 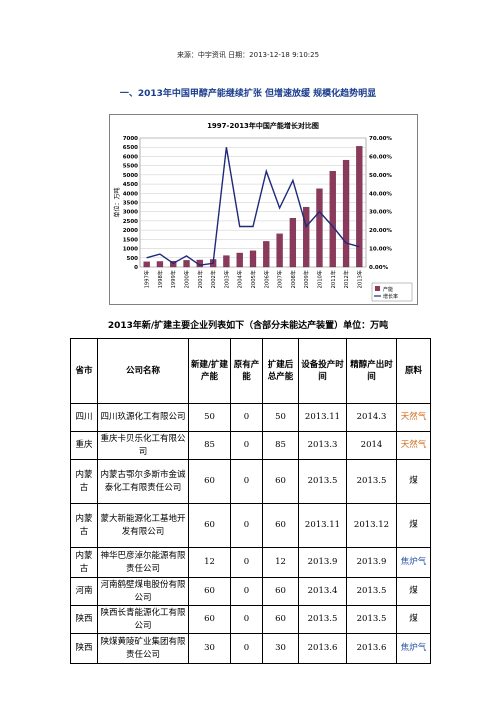 I want to click on legend-label-capacity: 产能, so click(x=388, y=289).